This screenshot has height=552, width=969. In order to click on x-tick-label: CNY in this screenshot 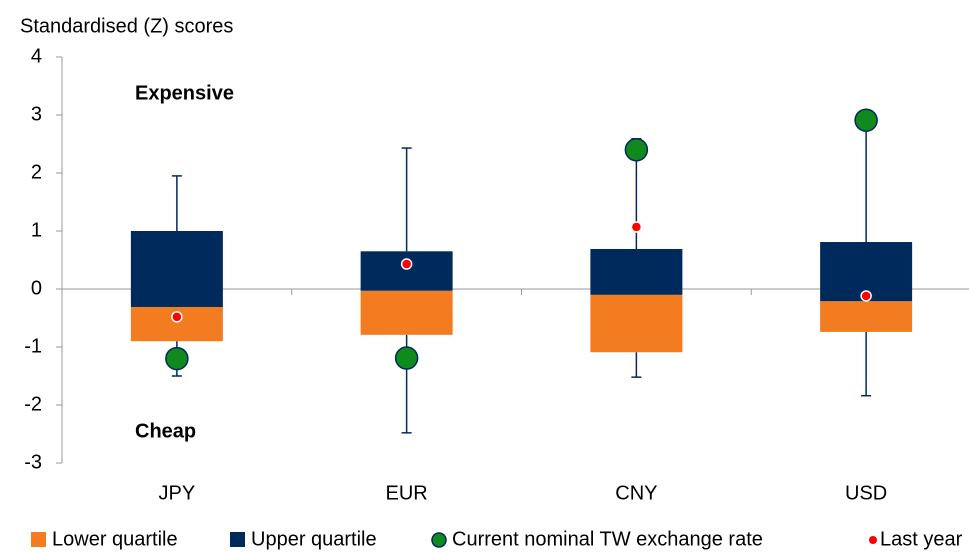, I will do `click(636, 493)`.